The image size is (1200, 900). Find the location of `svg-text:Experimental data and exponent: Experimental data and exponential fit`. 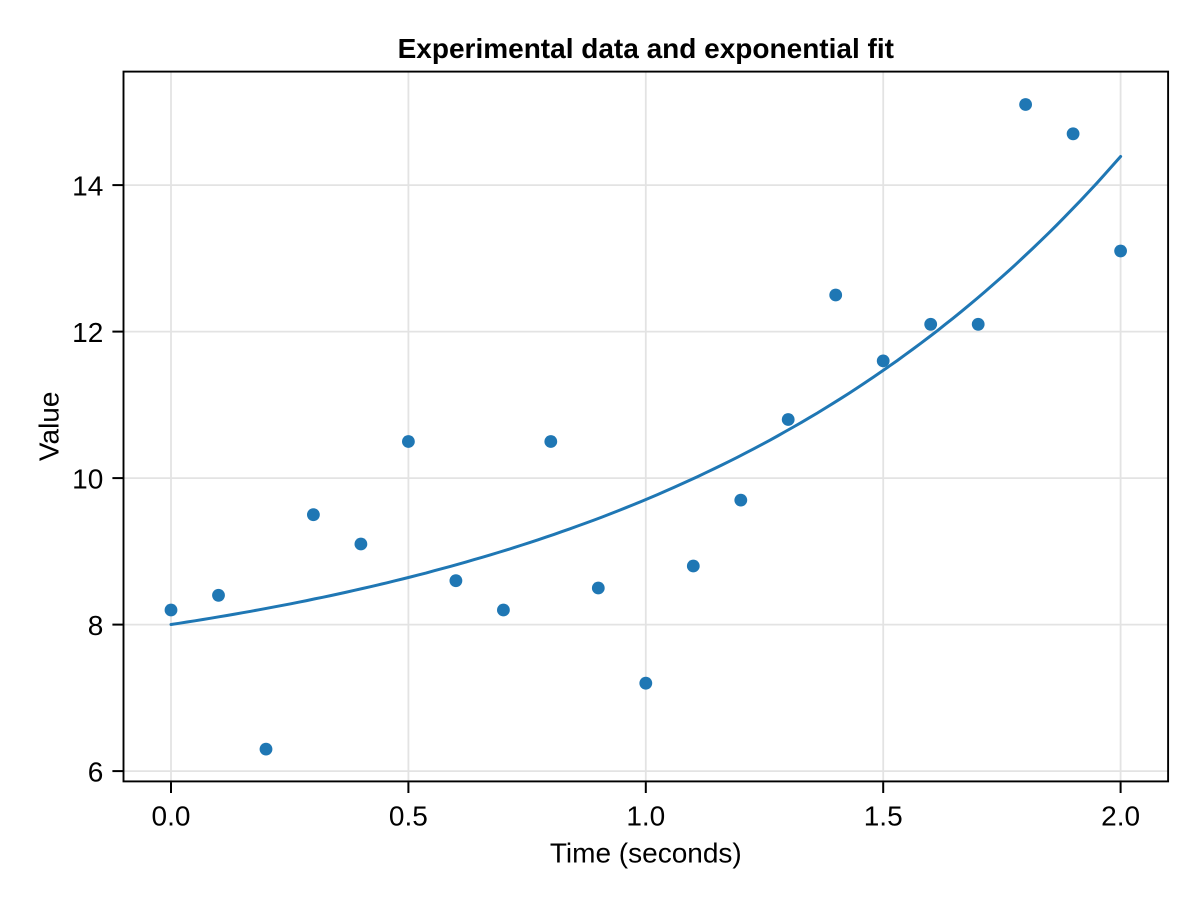

svg-text:Experimental data and exponent: Experimental data and exponential fit is located at coordinates (646, 48).